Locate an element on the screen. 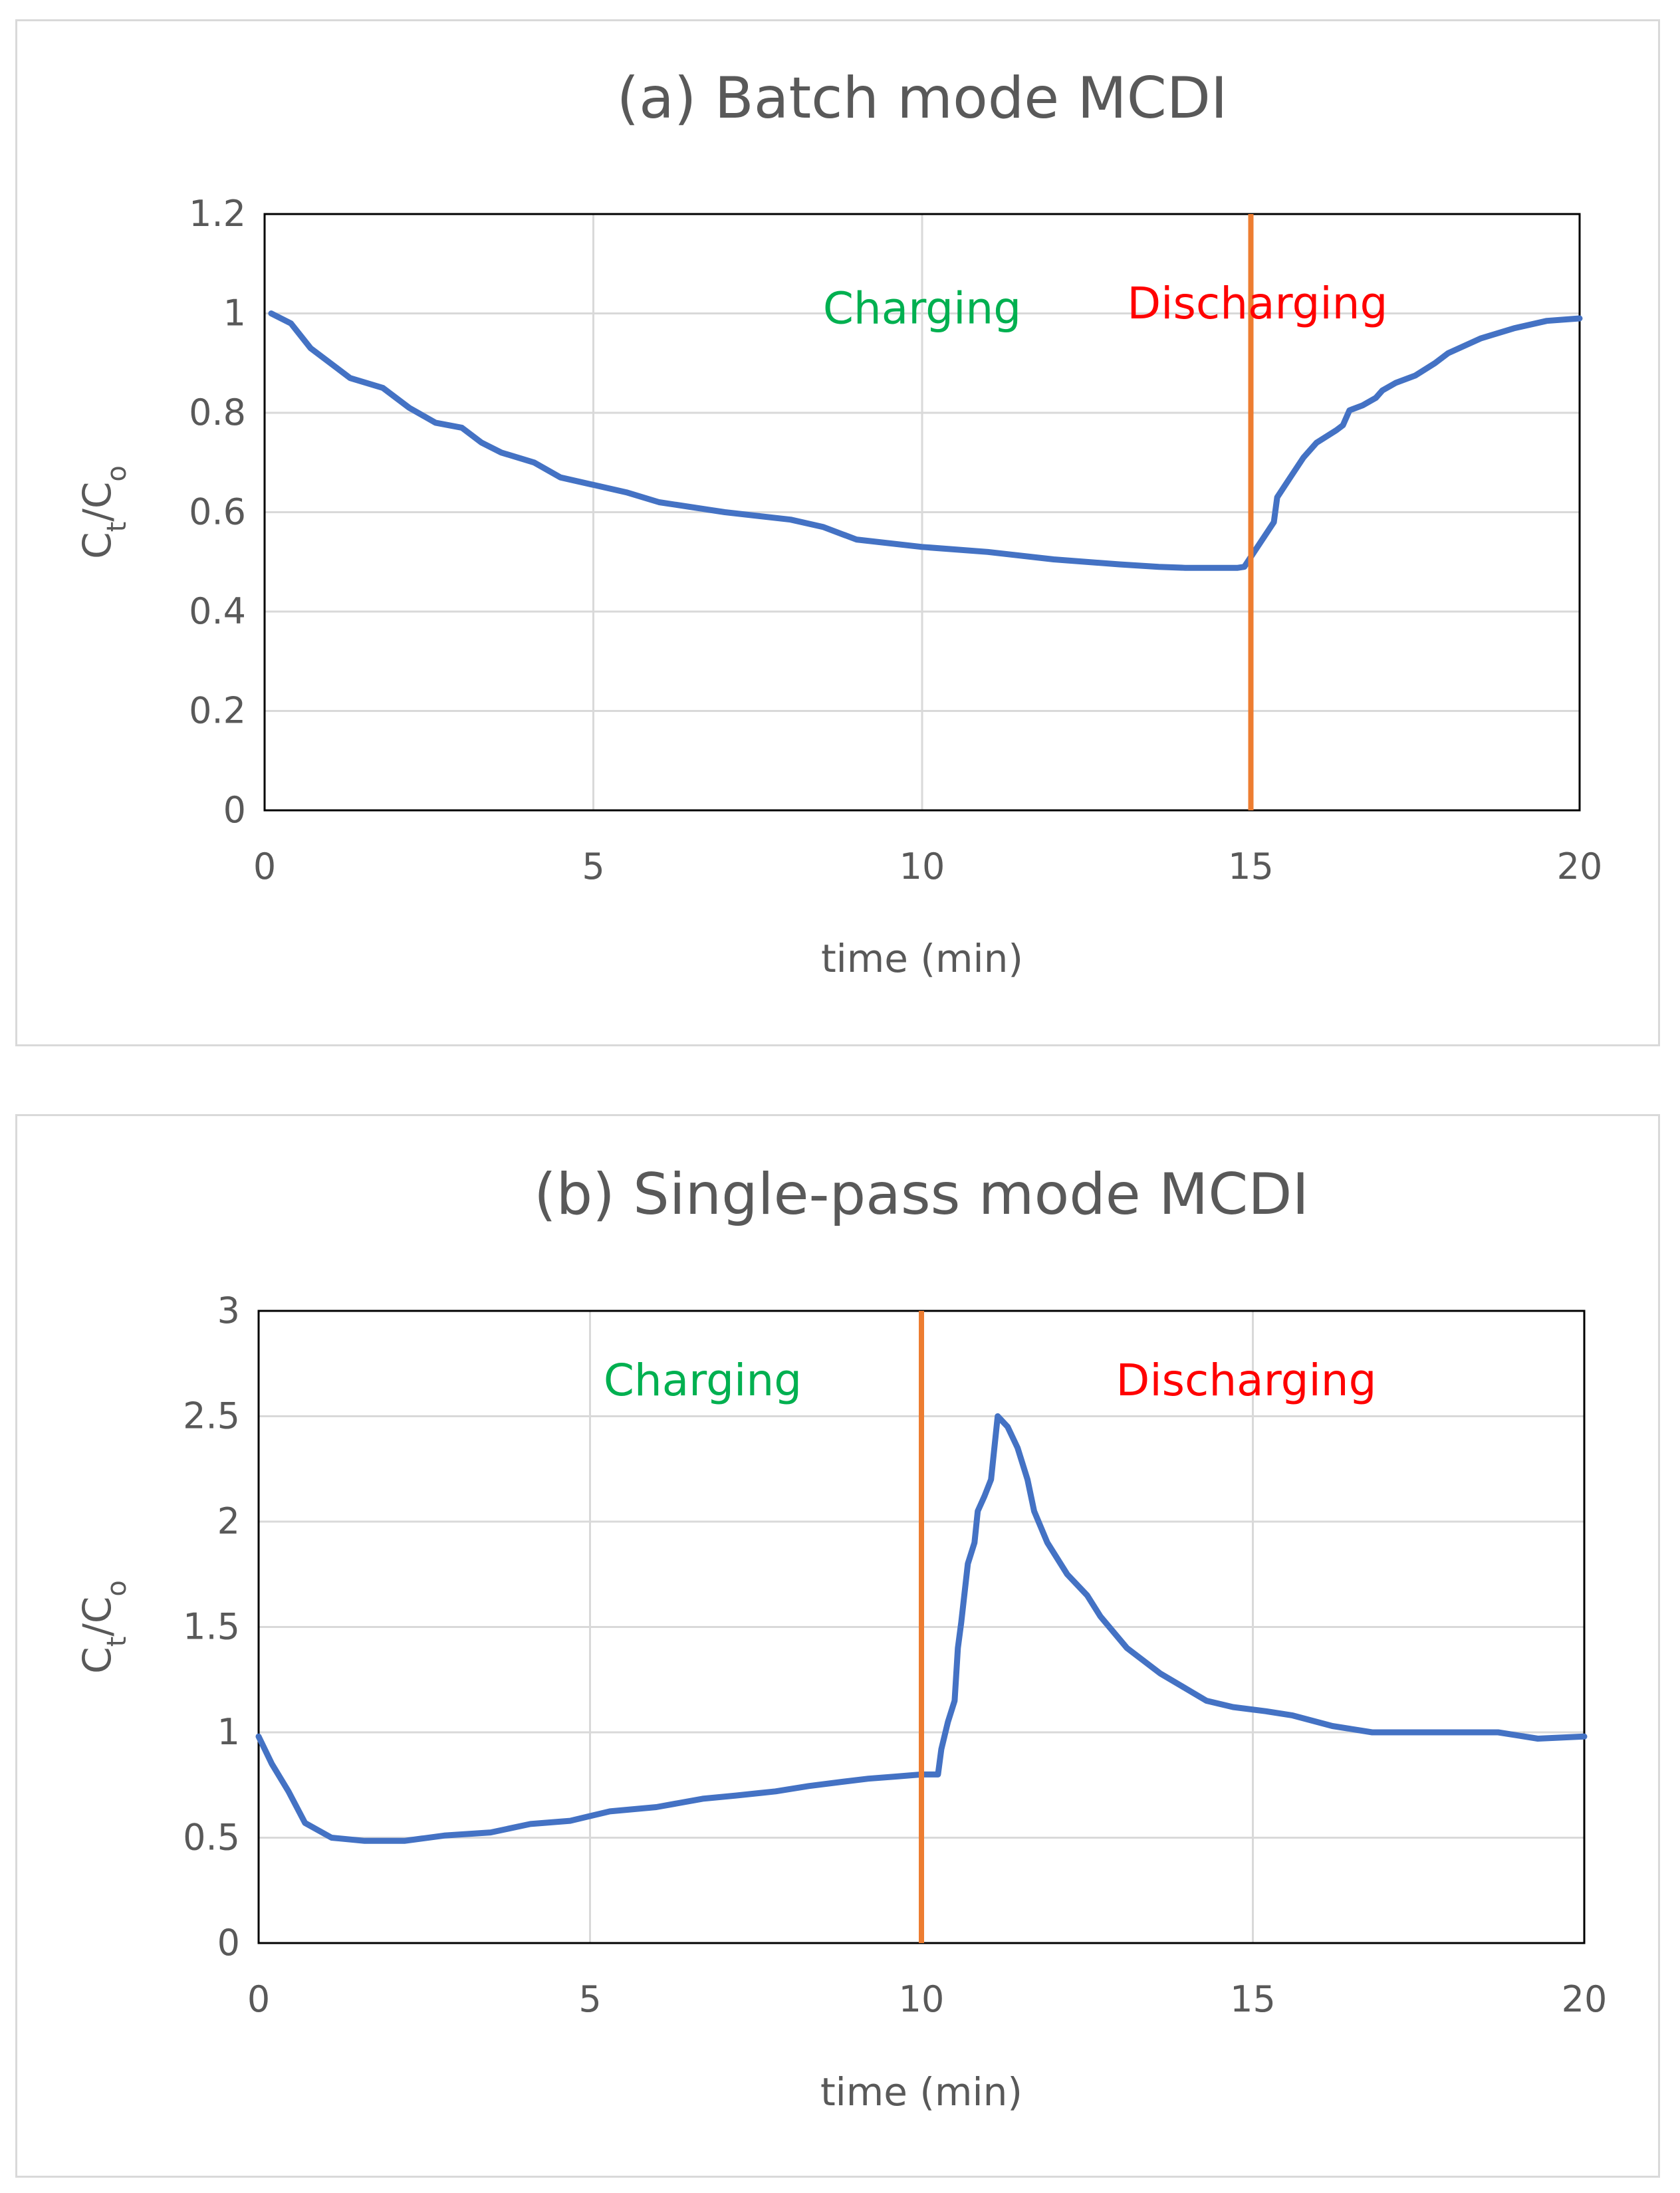  chart-a-y-tick-label: 1.2 is located at coordinates (217, 214).